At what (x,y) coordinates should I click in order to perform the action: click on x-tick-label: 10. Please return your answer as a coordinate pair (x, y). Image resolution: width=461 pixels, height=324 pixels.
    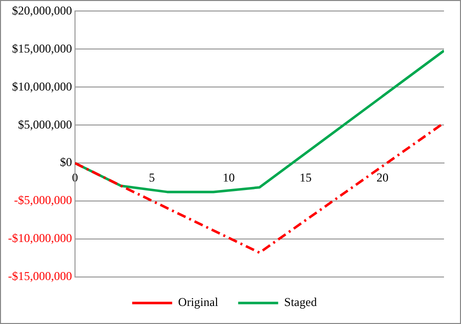
    Looking at the image, I should click on (228, 177).